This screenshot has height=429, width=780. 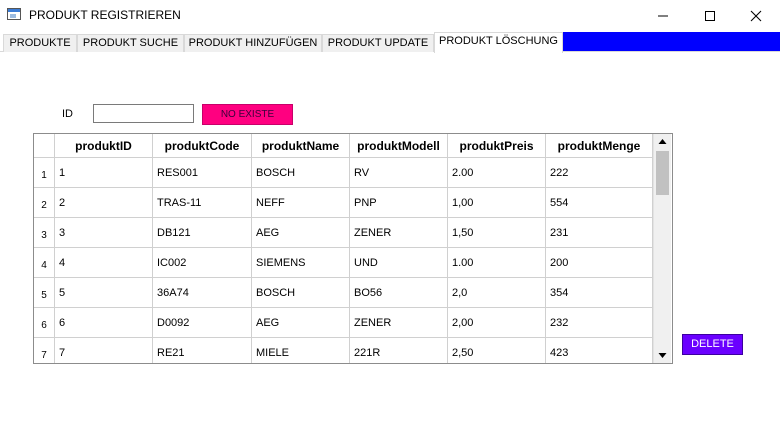 What do you see at coordinates (599, 203) in the screenshot?
I see `table-cell: 554` at bounding box center [599, 203].